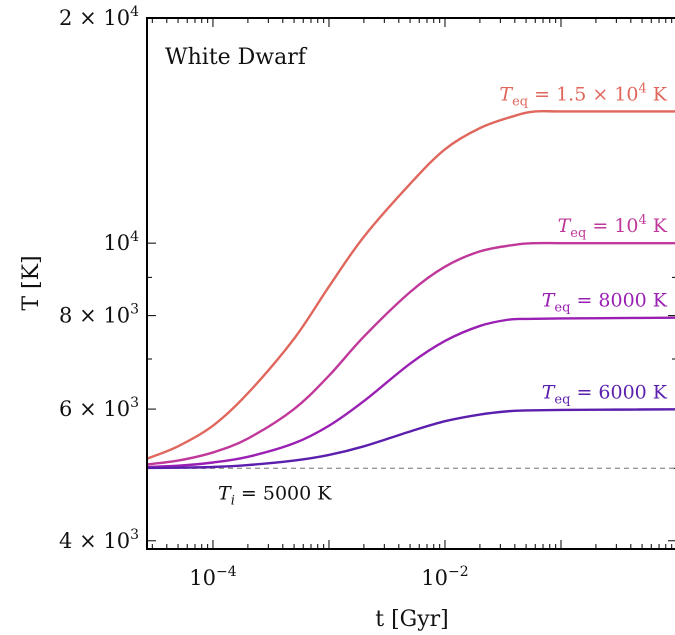 This screenshot has height=635, width=675. Describe the element at coordinates (412, 619) in the screenshot. I see `x-axis-title: t [Gyr]` at that location.